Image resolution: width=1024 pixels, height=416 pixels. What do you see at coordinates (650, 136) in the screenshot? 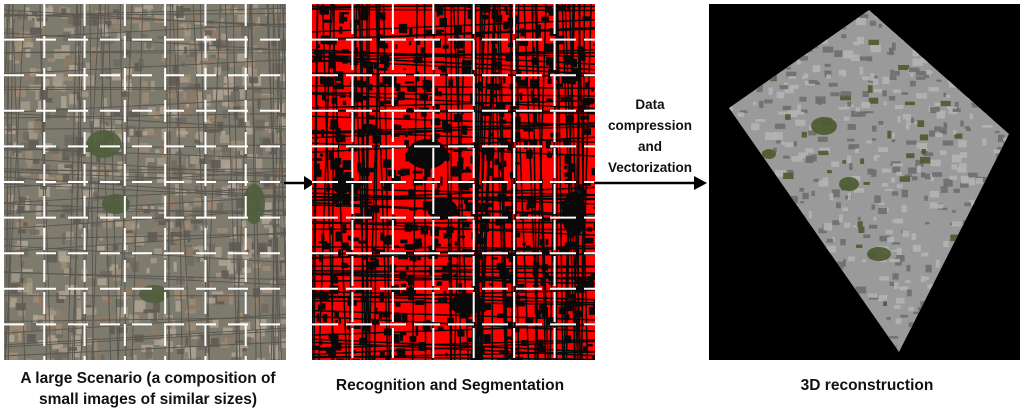
I see `vectorization-arrow-label: Data compression and Vectorization` at bounding box center [650, 136].